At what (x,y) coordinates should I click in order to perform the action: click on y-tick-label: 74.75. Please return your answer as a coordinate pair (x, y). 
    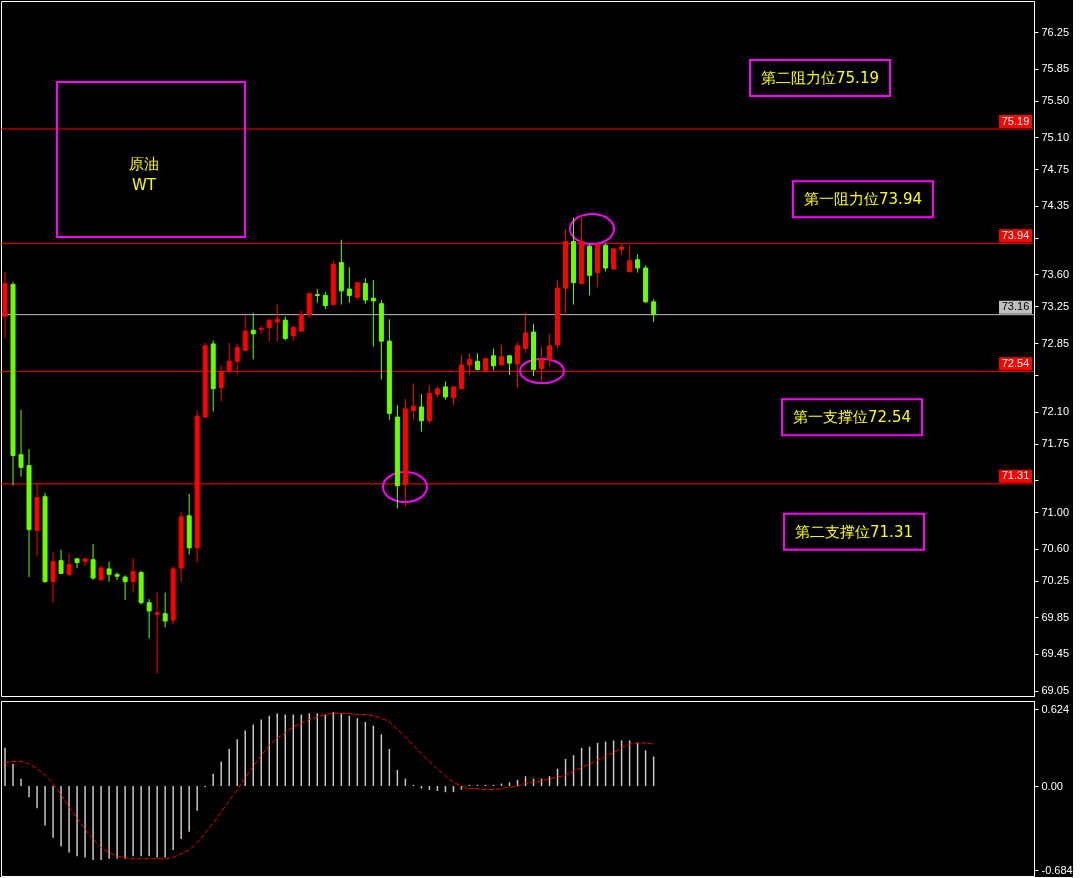
    Looking at the image, I should click on (1055, 168).